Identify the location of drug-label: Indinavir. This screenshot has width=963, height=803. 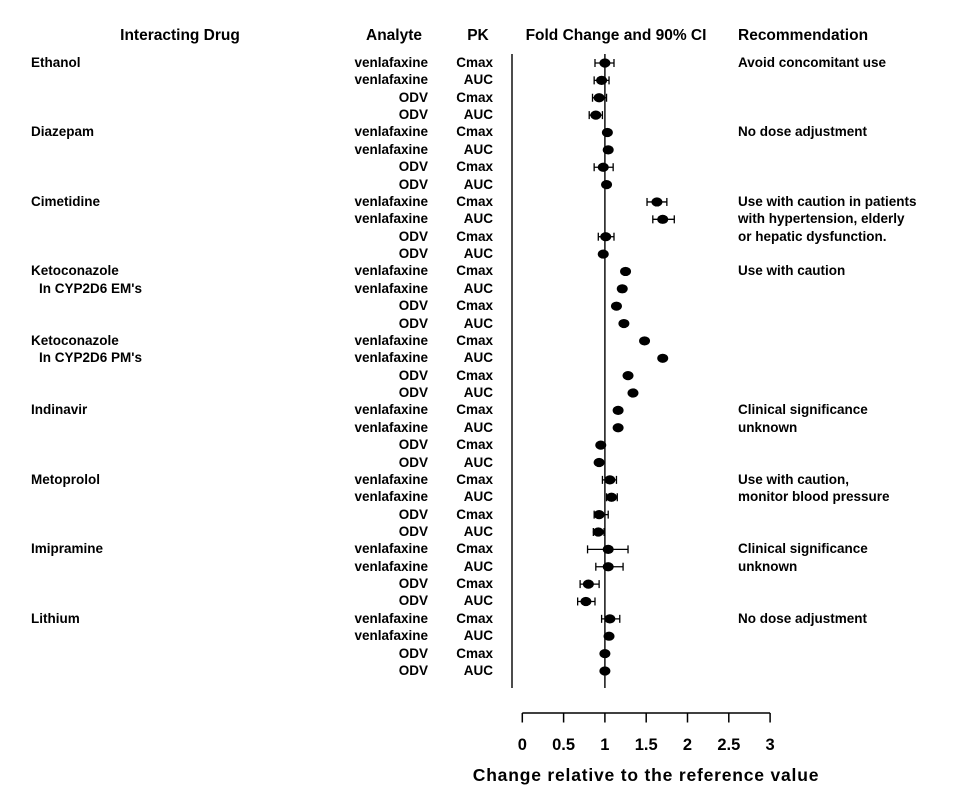
(59, 410).